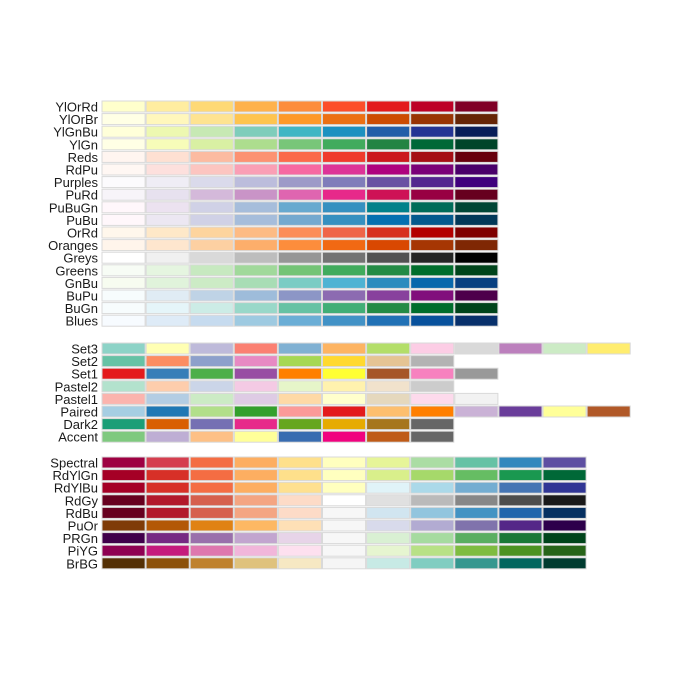 The width and height of the screenshot is (690, 690). Describe the element at coordinates (76, 182) in the screenshot. I see `palette-label: Purples` at that location.